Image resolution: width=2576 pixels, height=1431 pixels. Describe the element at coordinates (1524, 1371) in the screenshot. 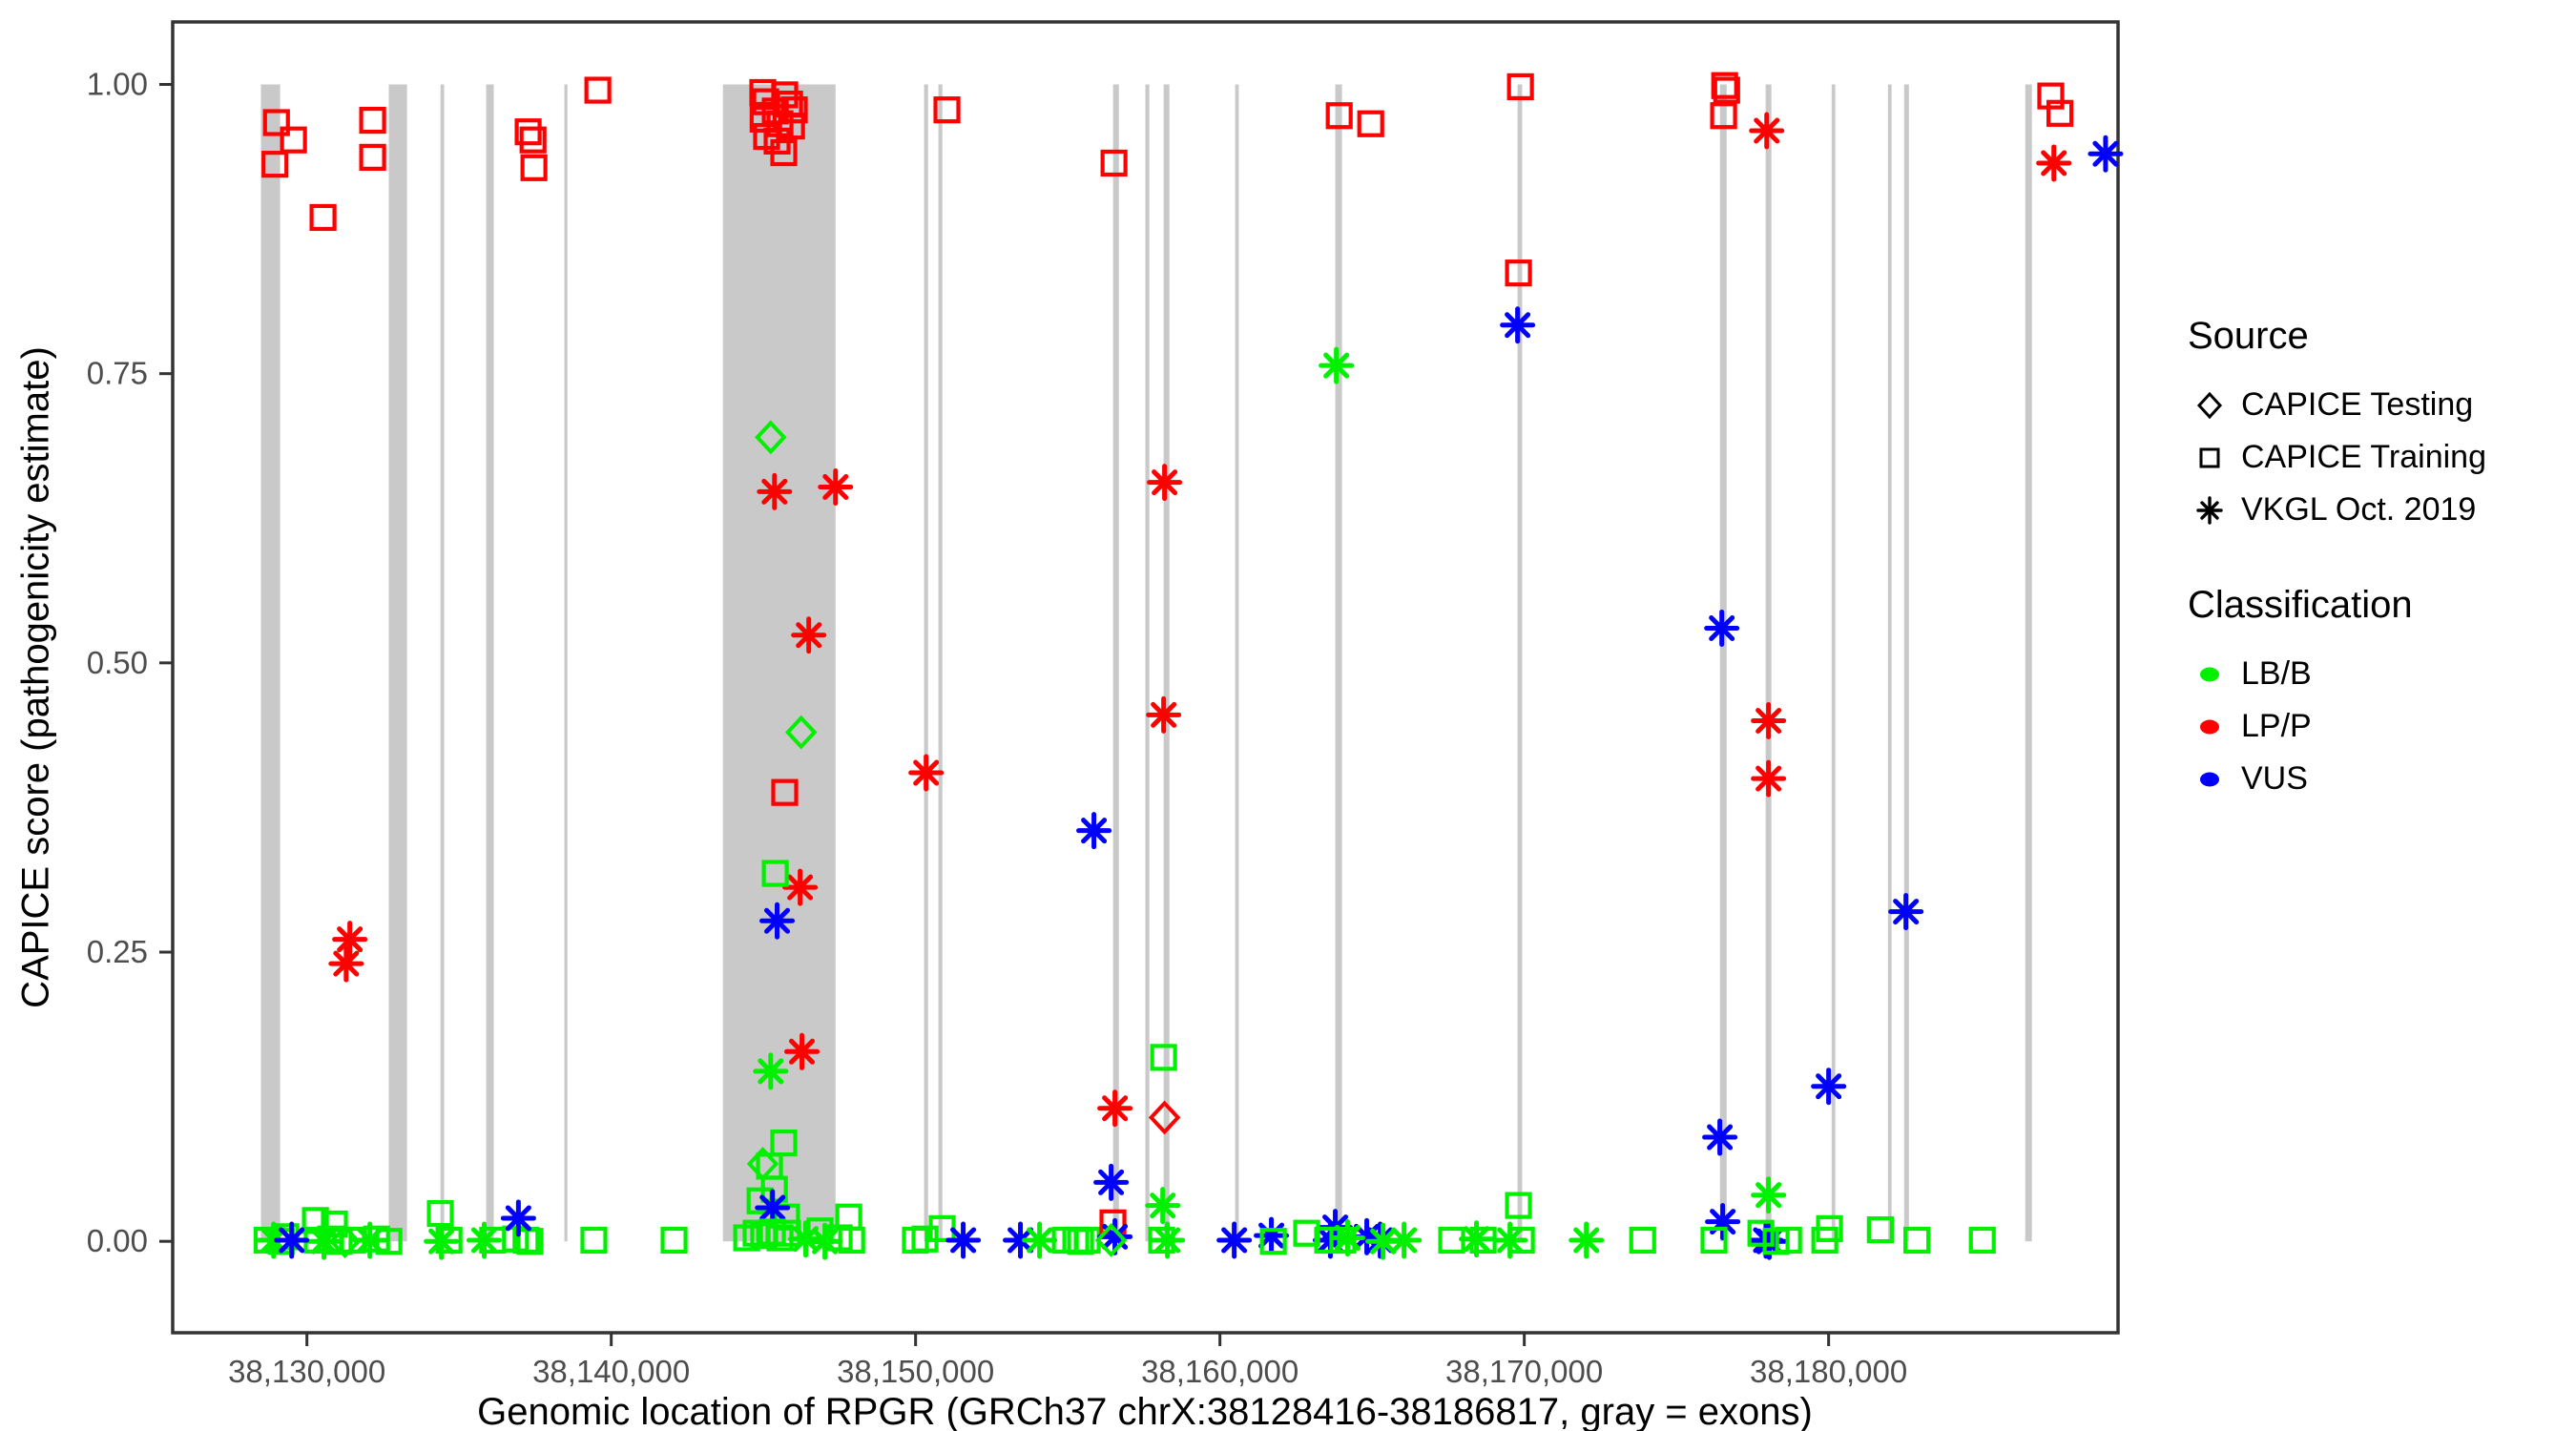

I see `x-tick-label: 38,170,000` at that location.